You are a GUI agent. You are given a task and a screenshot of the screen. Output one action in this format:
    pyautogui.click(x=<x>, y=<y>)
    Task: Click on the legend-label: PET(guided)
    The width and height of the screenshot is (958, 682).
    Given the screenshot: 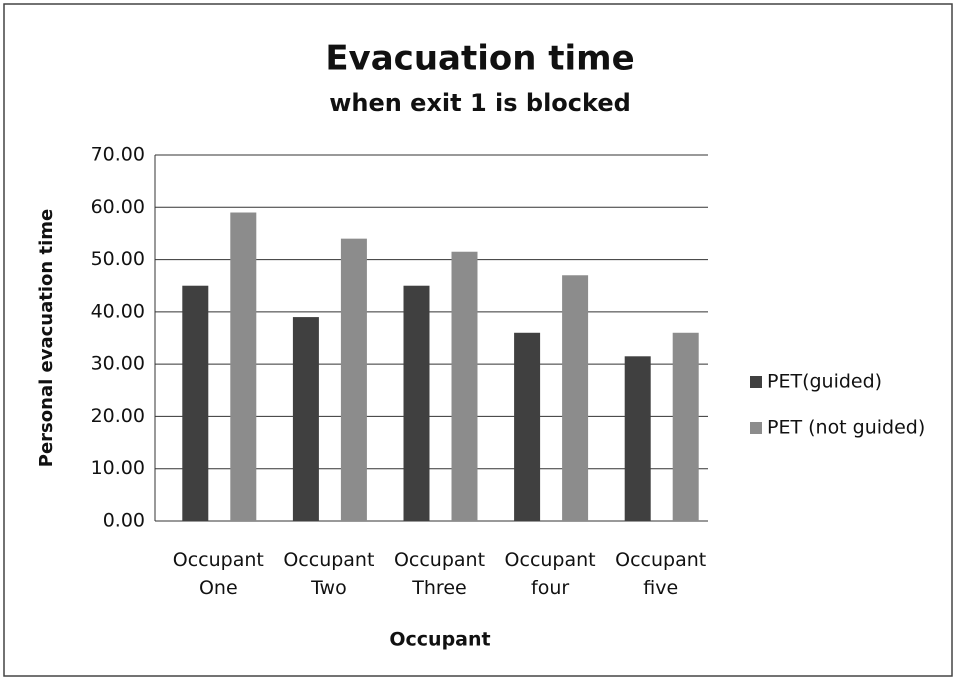 What is the action you would take?
    pyautogui.click(x=824, y=382)
    